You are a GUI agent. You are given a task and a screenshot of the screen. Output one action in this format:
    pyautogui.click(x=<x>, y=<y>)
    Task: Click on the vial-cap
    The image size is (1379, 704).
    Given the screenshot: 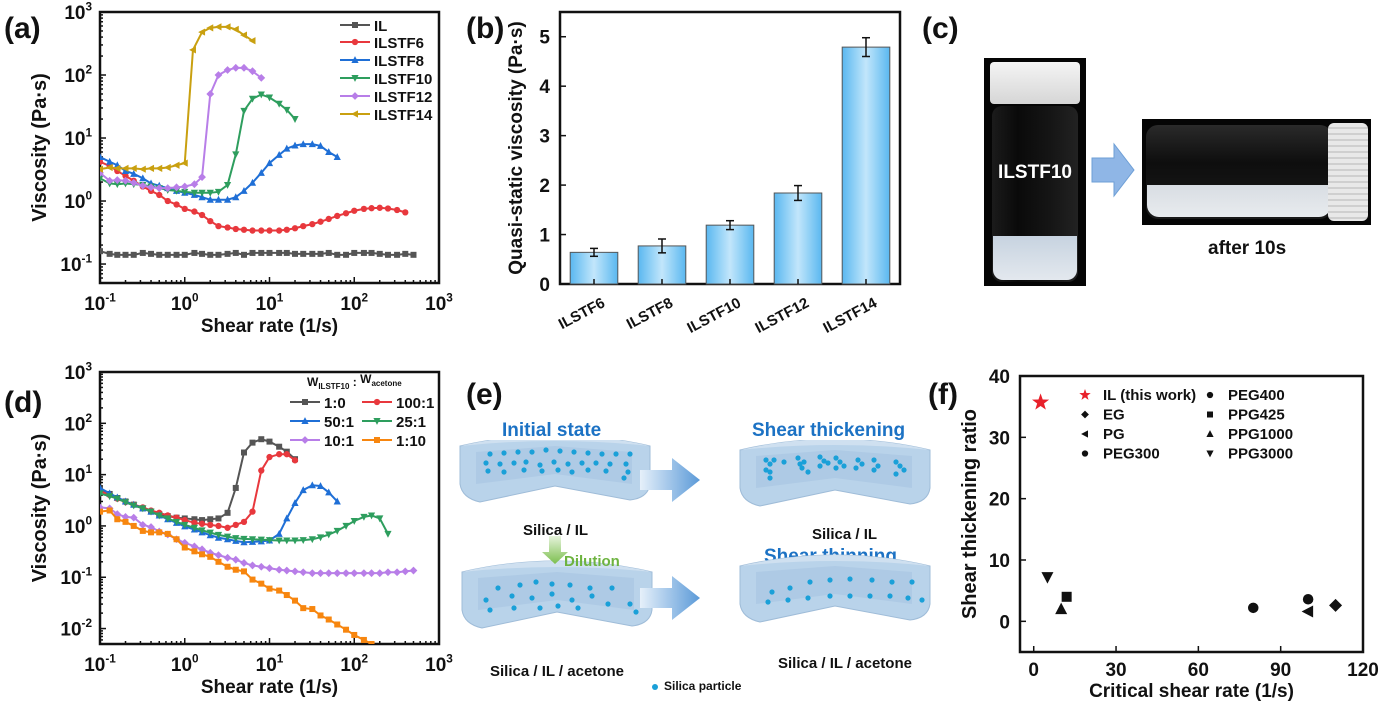 What is the action you would take?
    pyautogui.click(x=1348, y=172)
    